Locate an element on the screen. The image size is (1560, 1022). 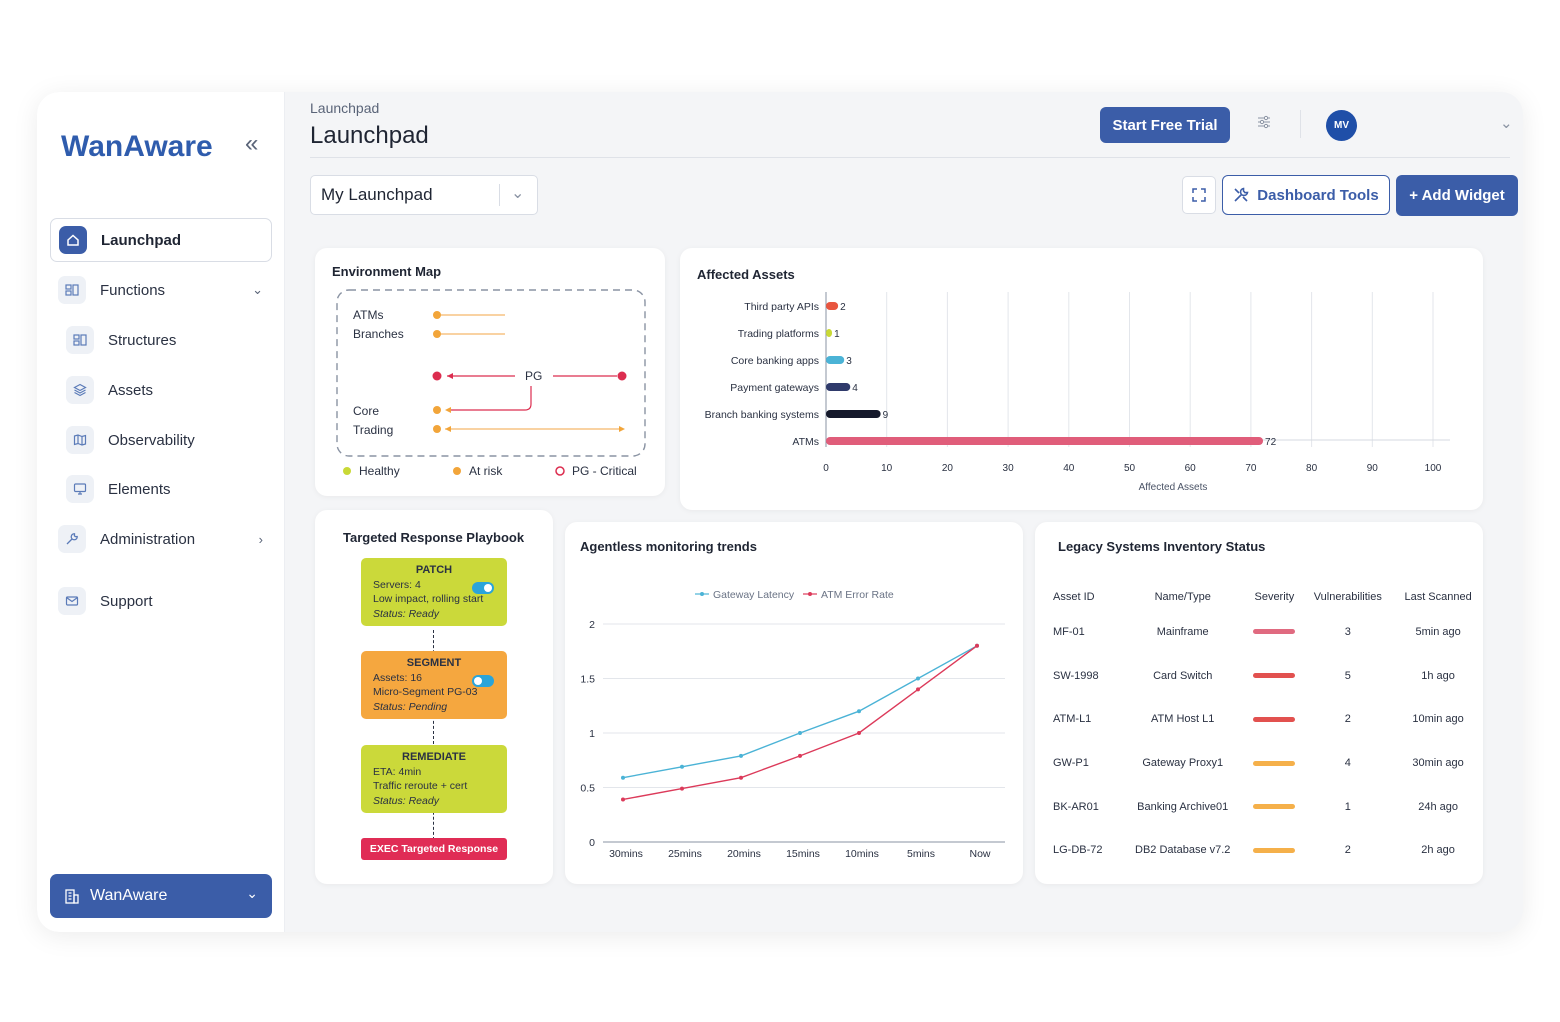
sidebar-item-elements: Elements is located at coordinates (118, 489).